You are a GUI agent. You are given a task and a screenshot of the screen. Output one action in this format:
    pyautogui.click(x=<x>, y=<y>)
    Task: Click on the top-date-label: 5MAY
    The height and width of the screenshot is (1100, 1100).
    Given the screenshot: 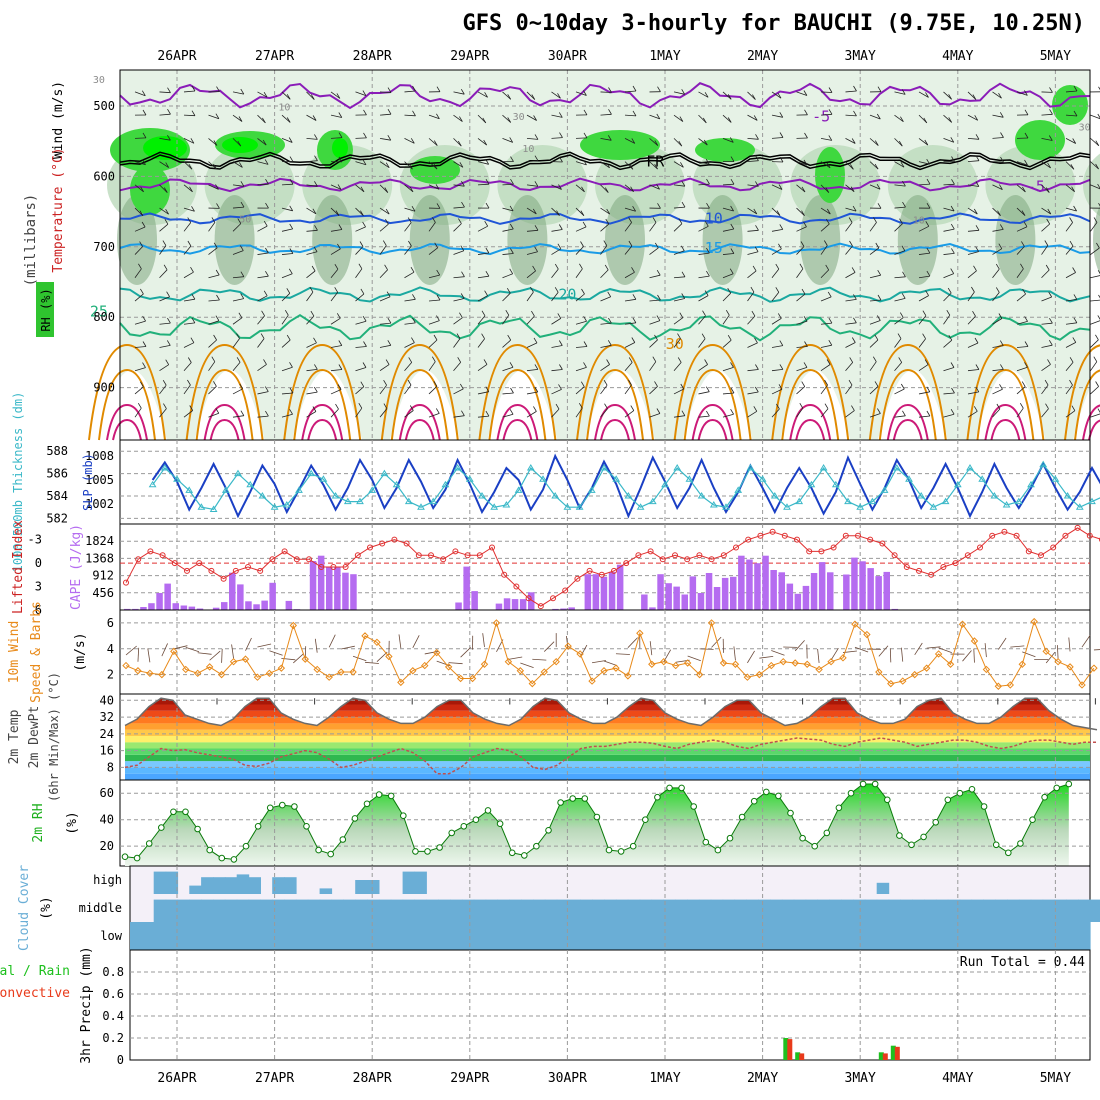 What is the action you would take?
    pyautogui.click(x=1055, y=56)
    